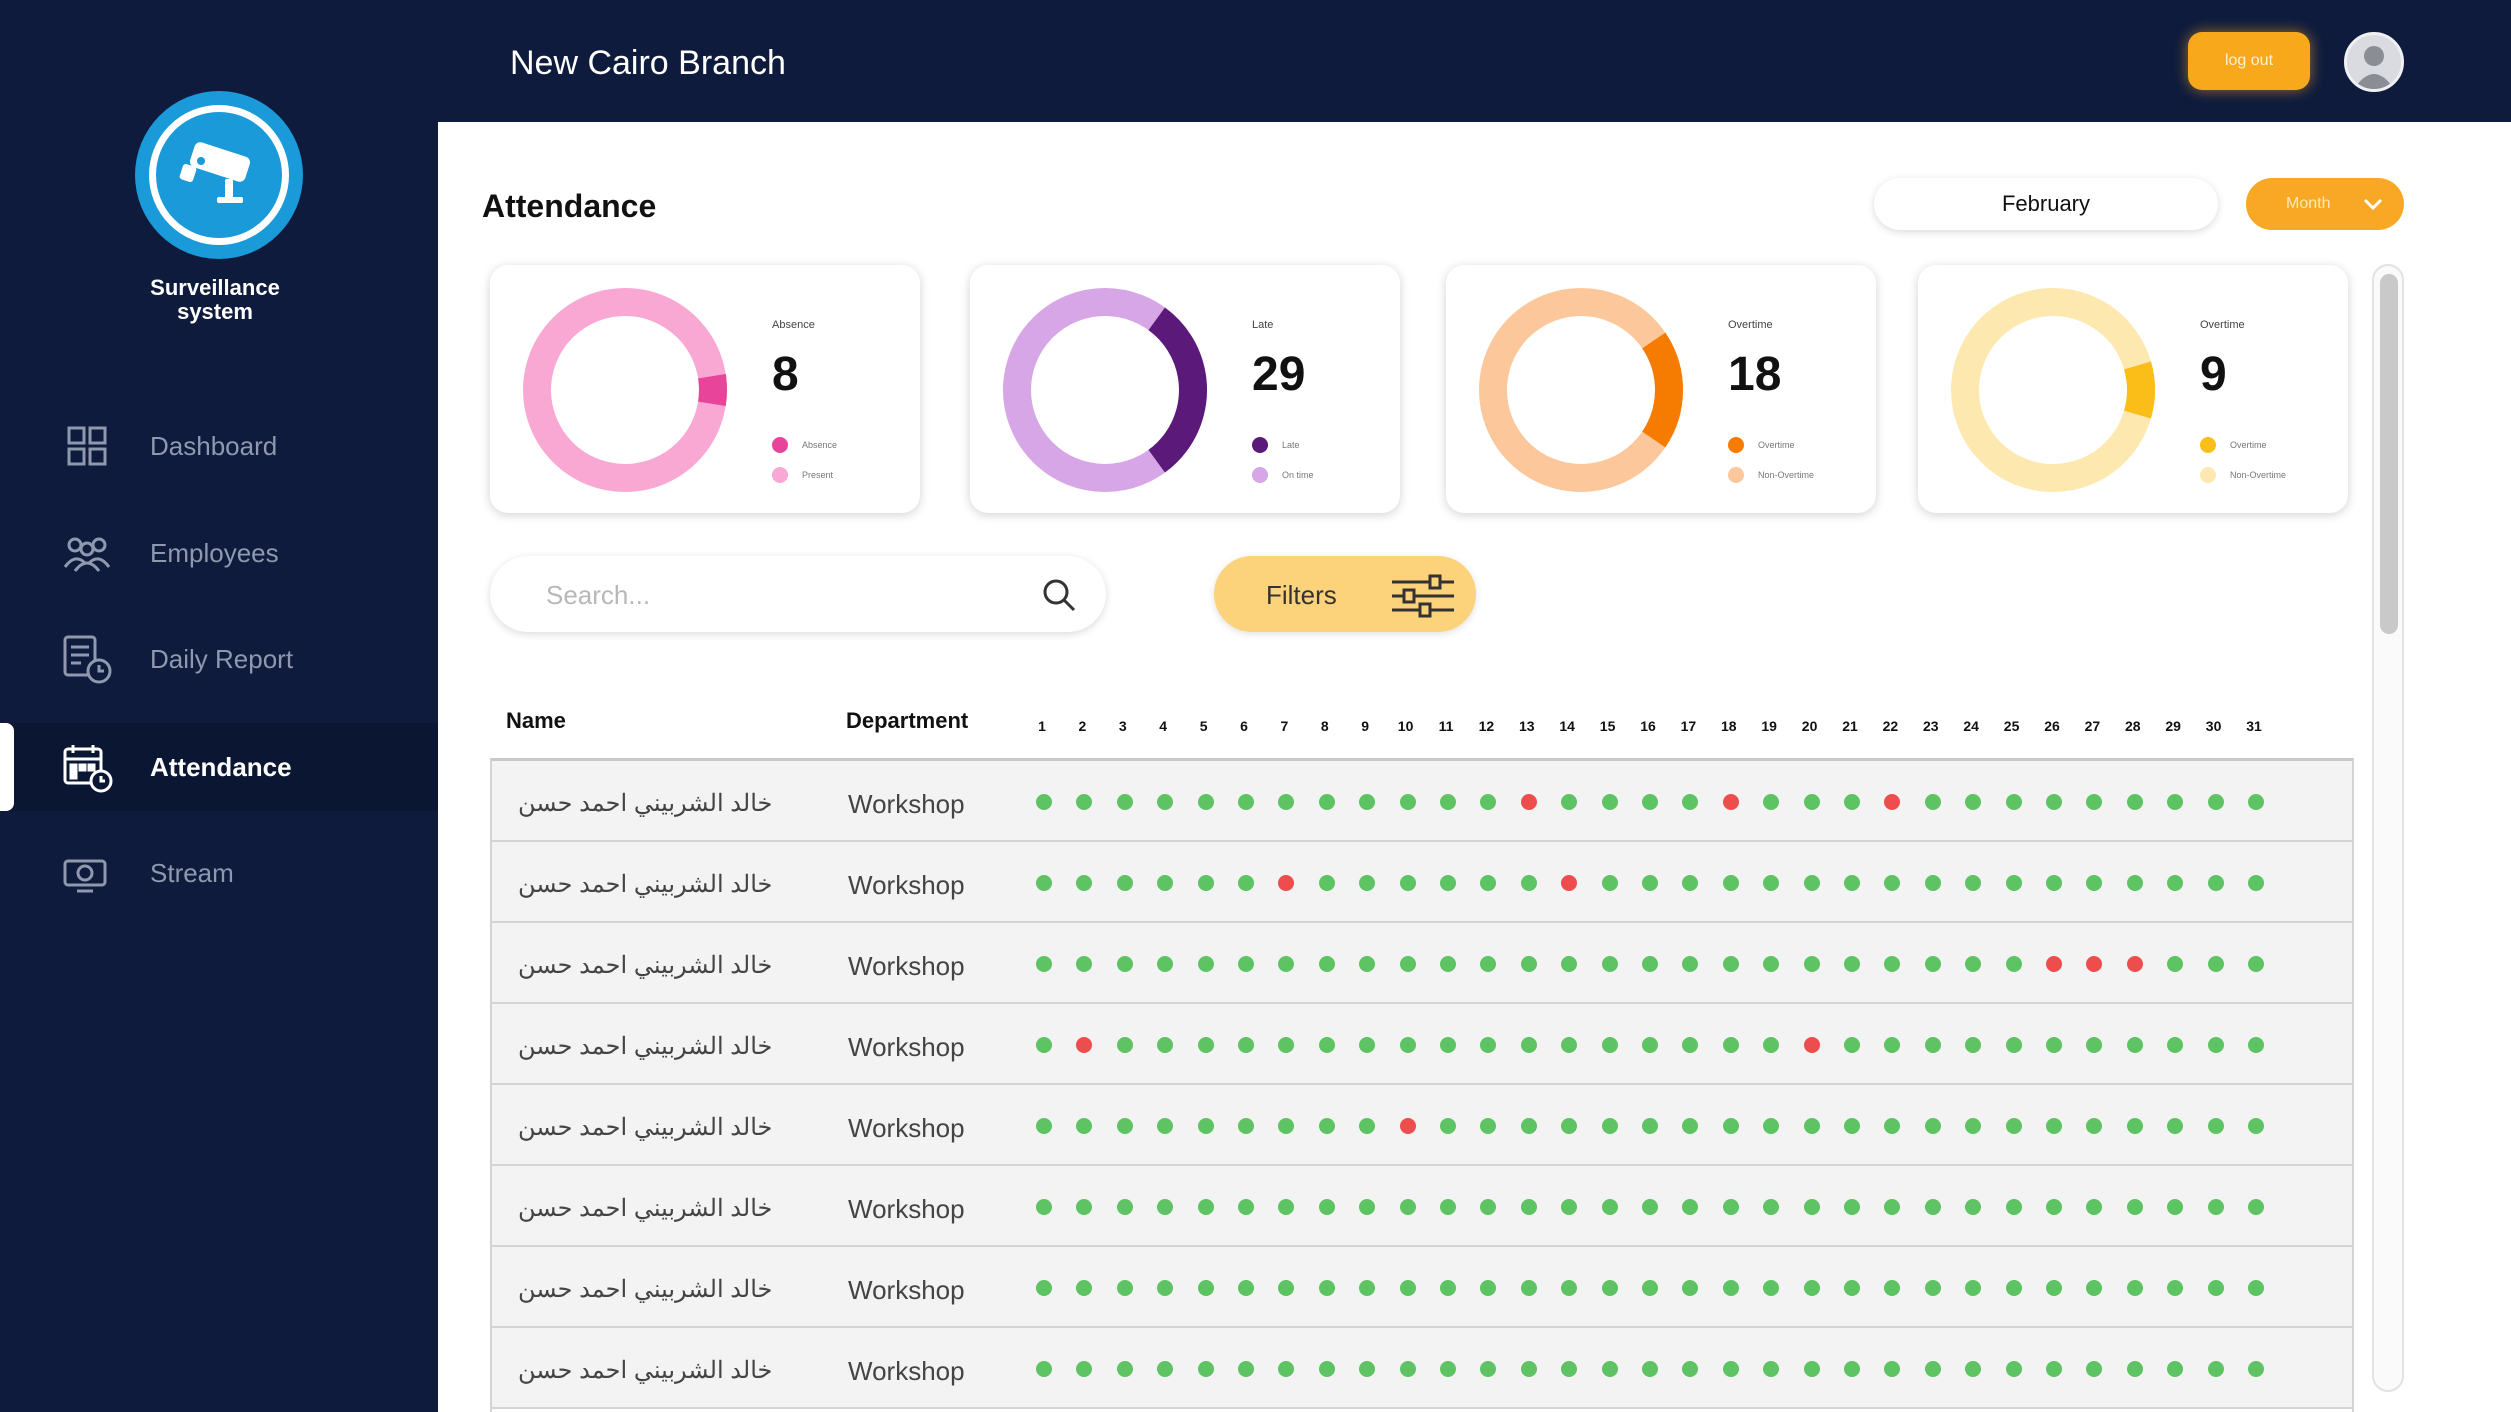 This screenshot has height=1412, width=2511. What do you see at coordinates (1203, 726) in the screenshot?
I see `day-header: 5` at bounding box center [1203, 726].